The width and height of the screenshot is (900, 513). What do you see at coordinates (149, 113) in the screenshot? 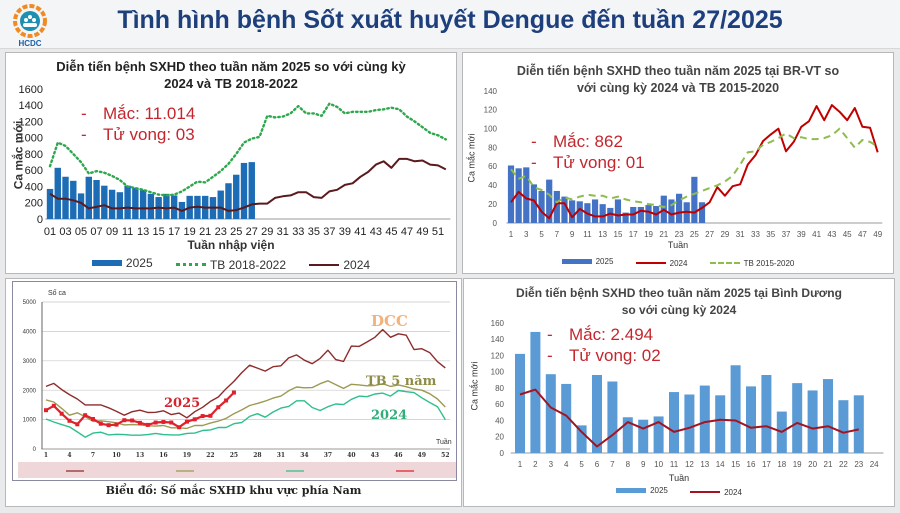
I see `cases-text: Mắc: 11.014` at bounding box center [149, 113].